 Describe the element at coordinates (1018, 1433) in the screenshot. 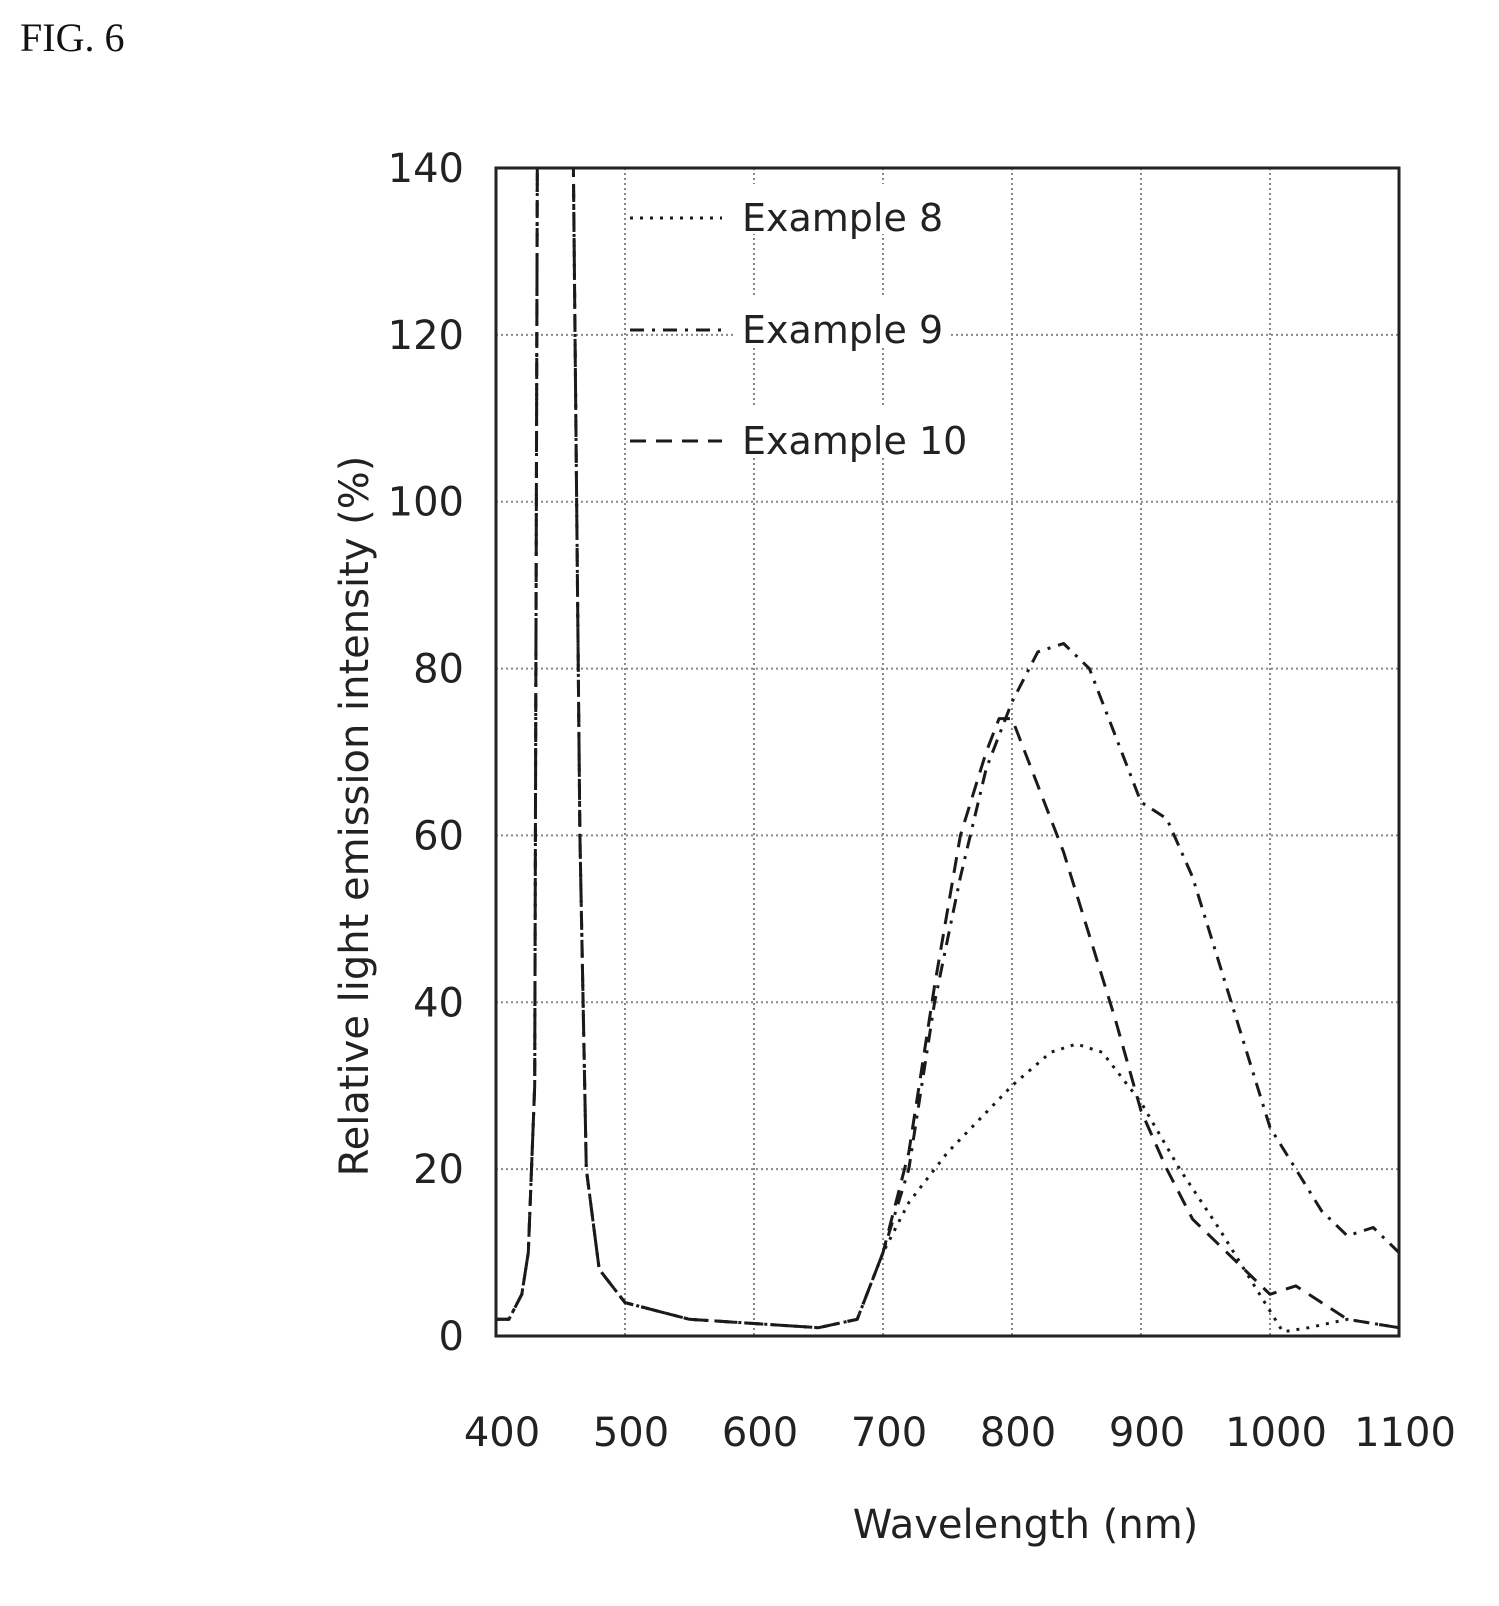

I see `x-tick-label: 800` at that location.